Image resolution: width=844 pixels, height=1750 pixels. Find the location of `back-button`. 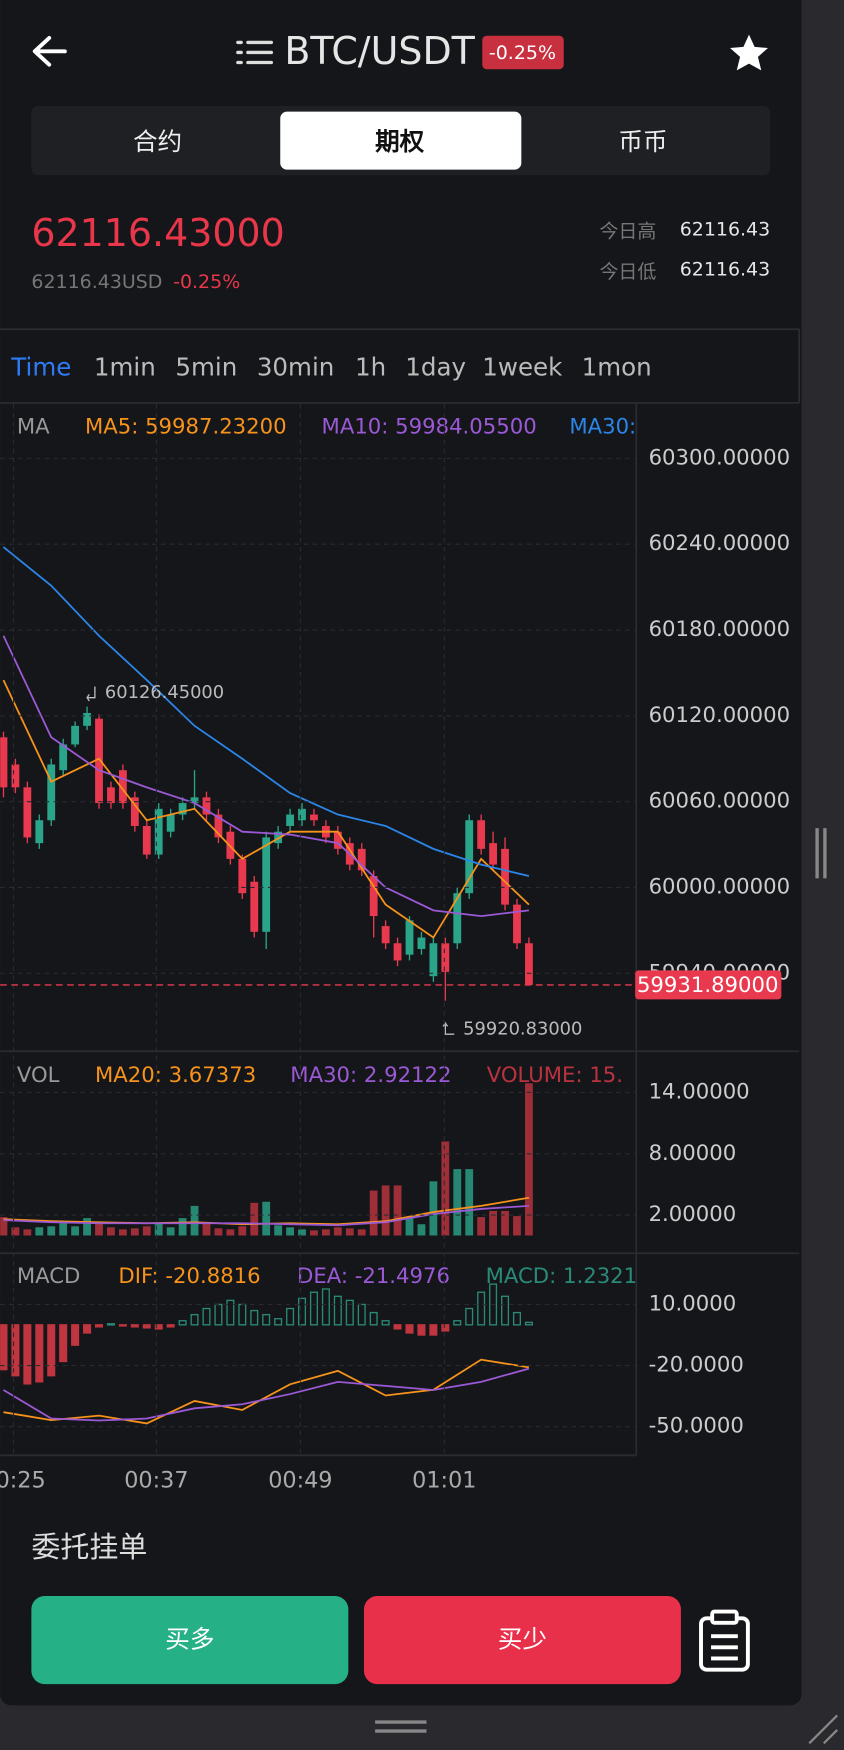

back-button is located at coordinates (49, 51).